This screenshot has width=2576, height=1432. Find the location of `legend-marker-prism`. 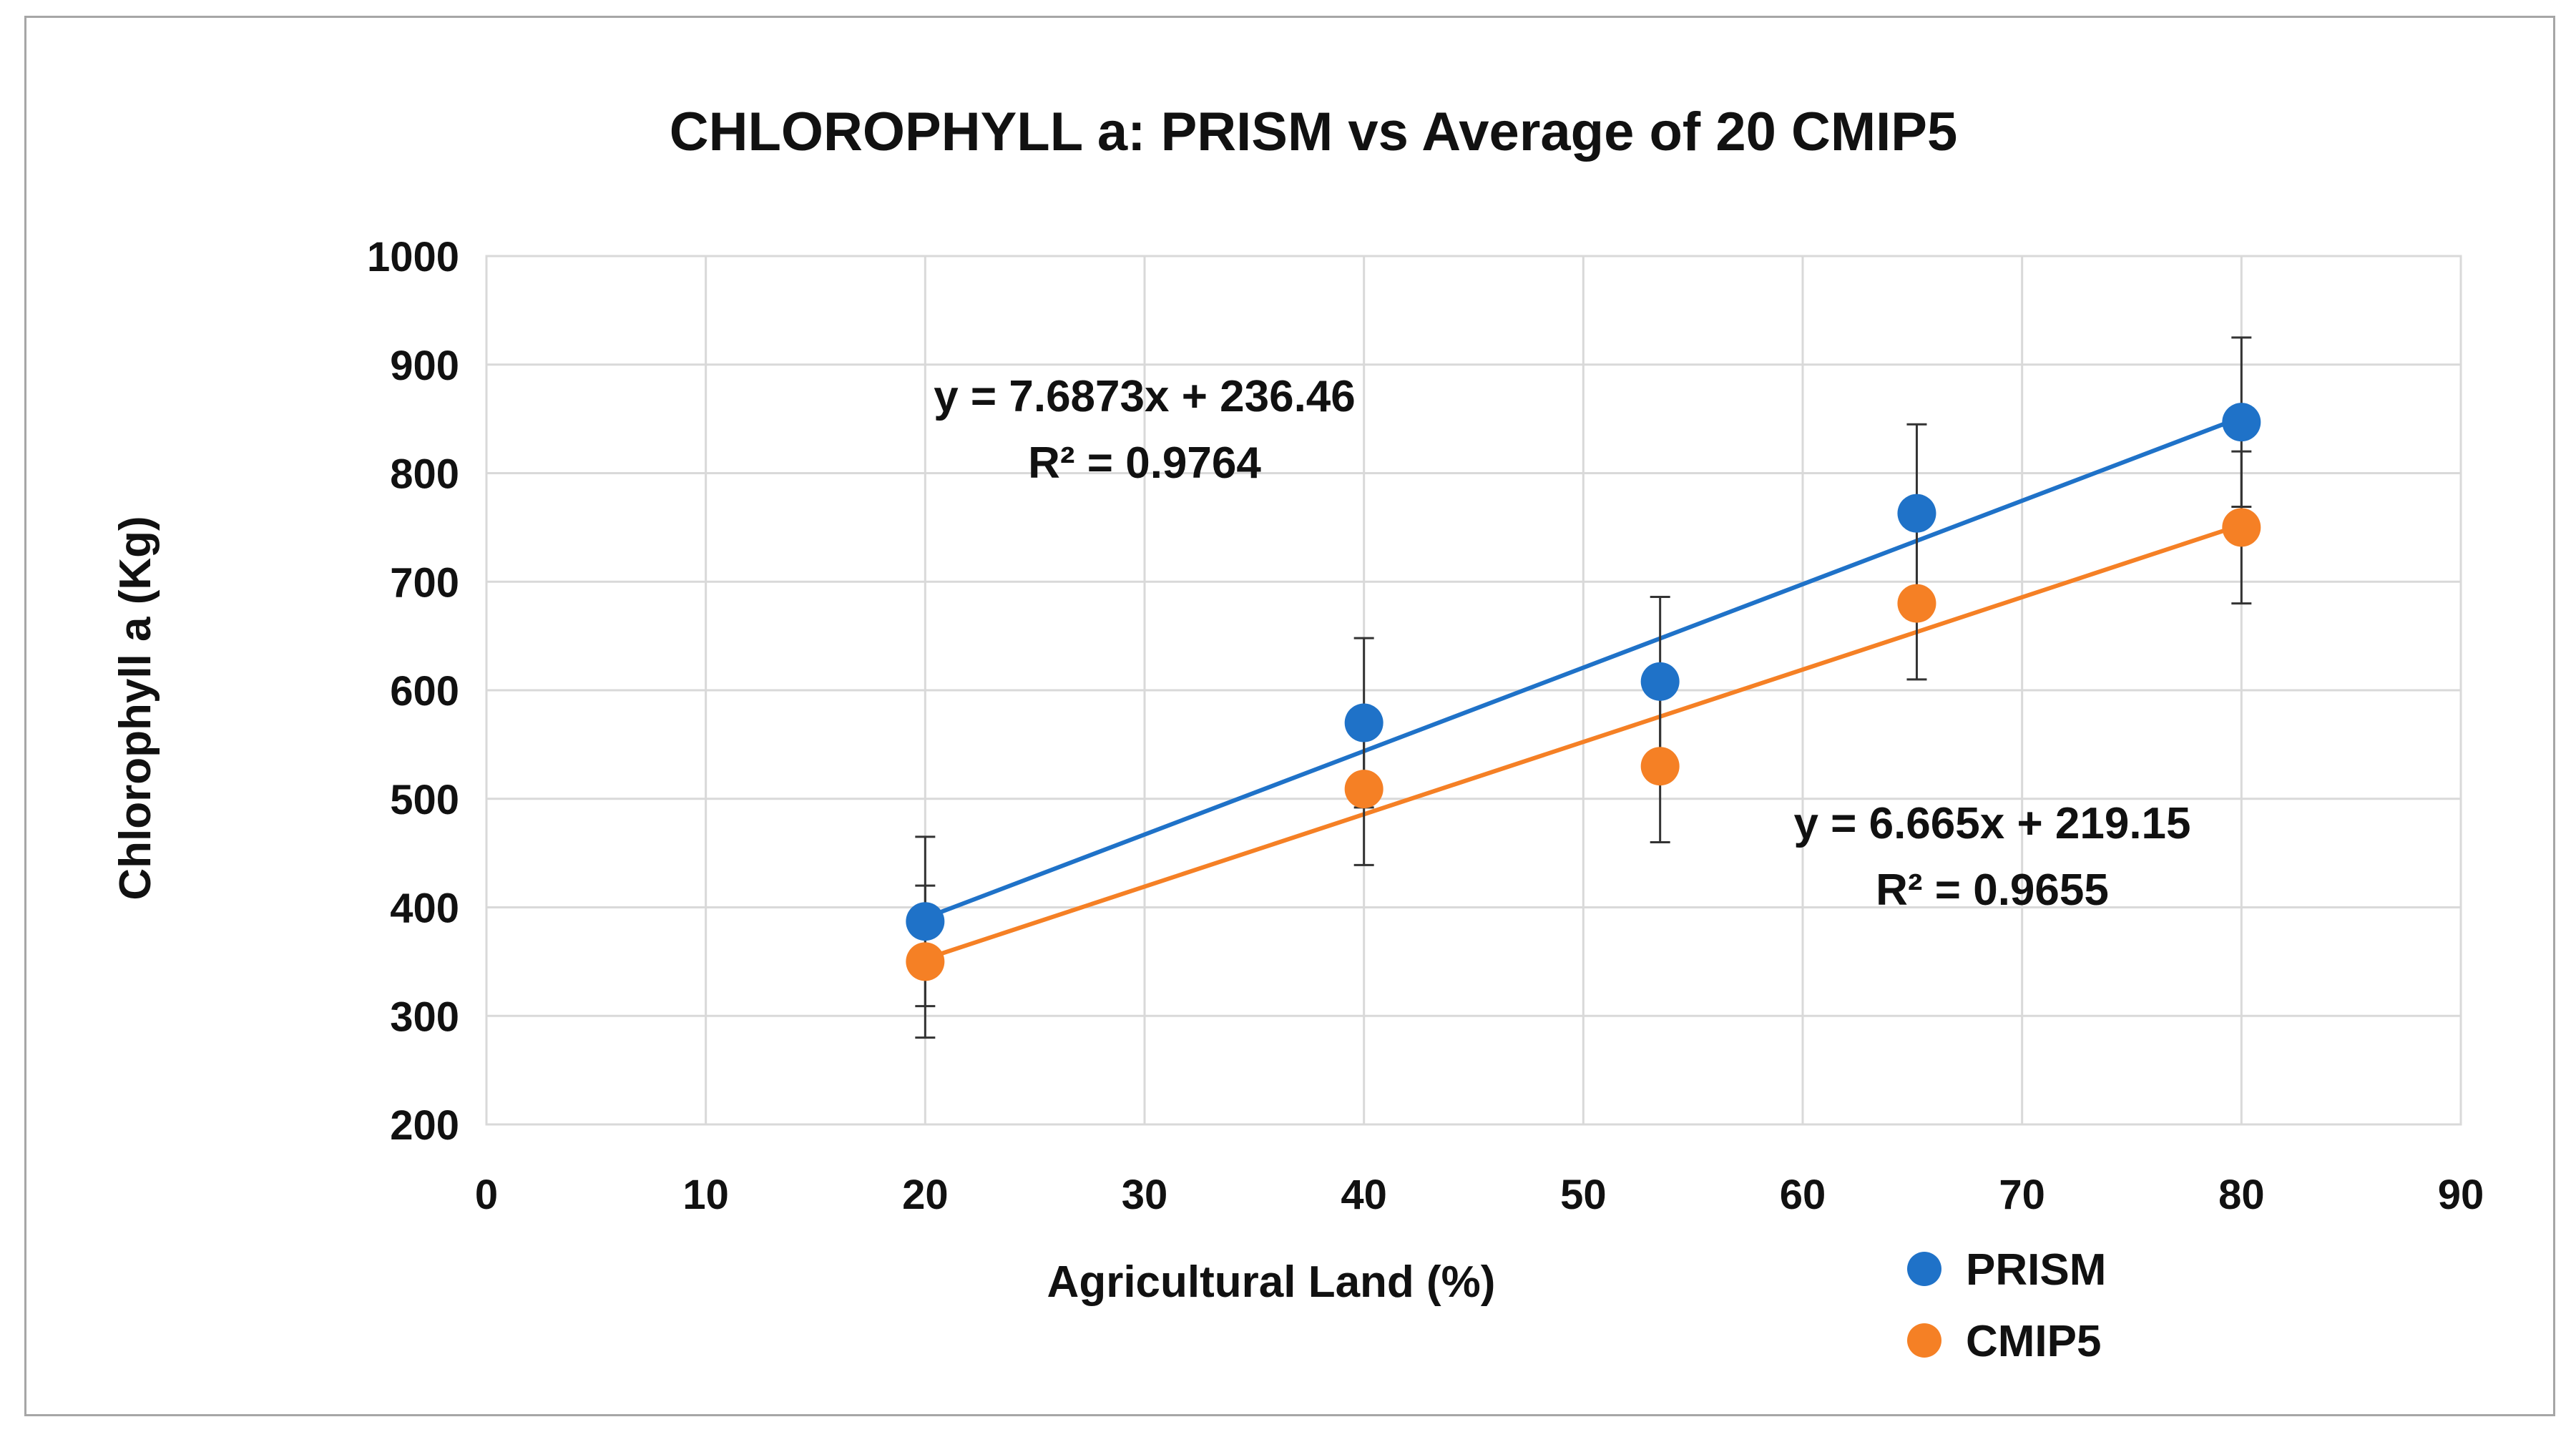

legend-marker-prism is located at coordinates (1924, 1269).